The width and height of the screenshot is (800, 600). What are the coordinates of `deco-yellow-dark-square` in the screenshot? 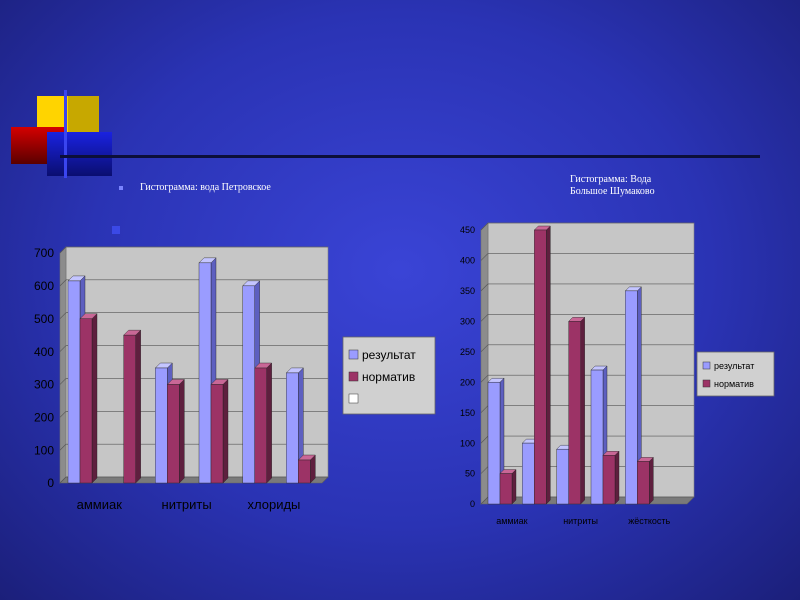 It's located at (83, 115).